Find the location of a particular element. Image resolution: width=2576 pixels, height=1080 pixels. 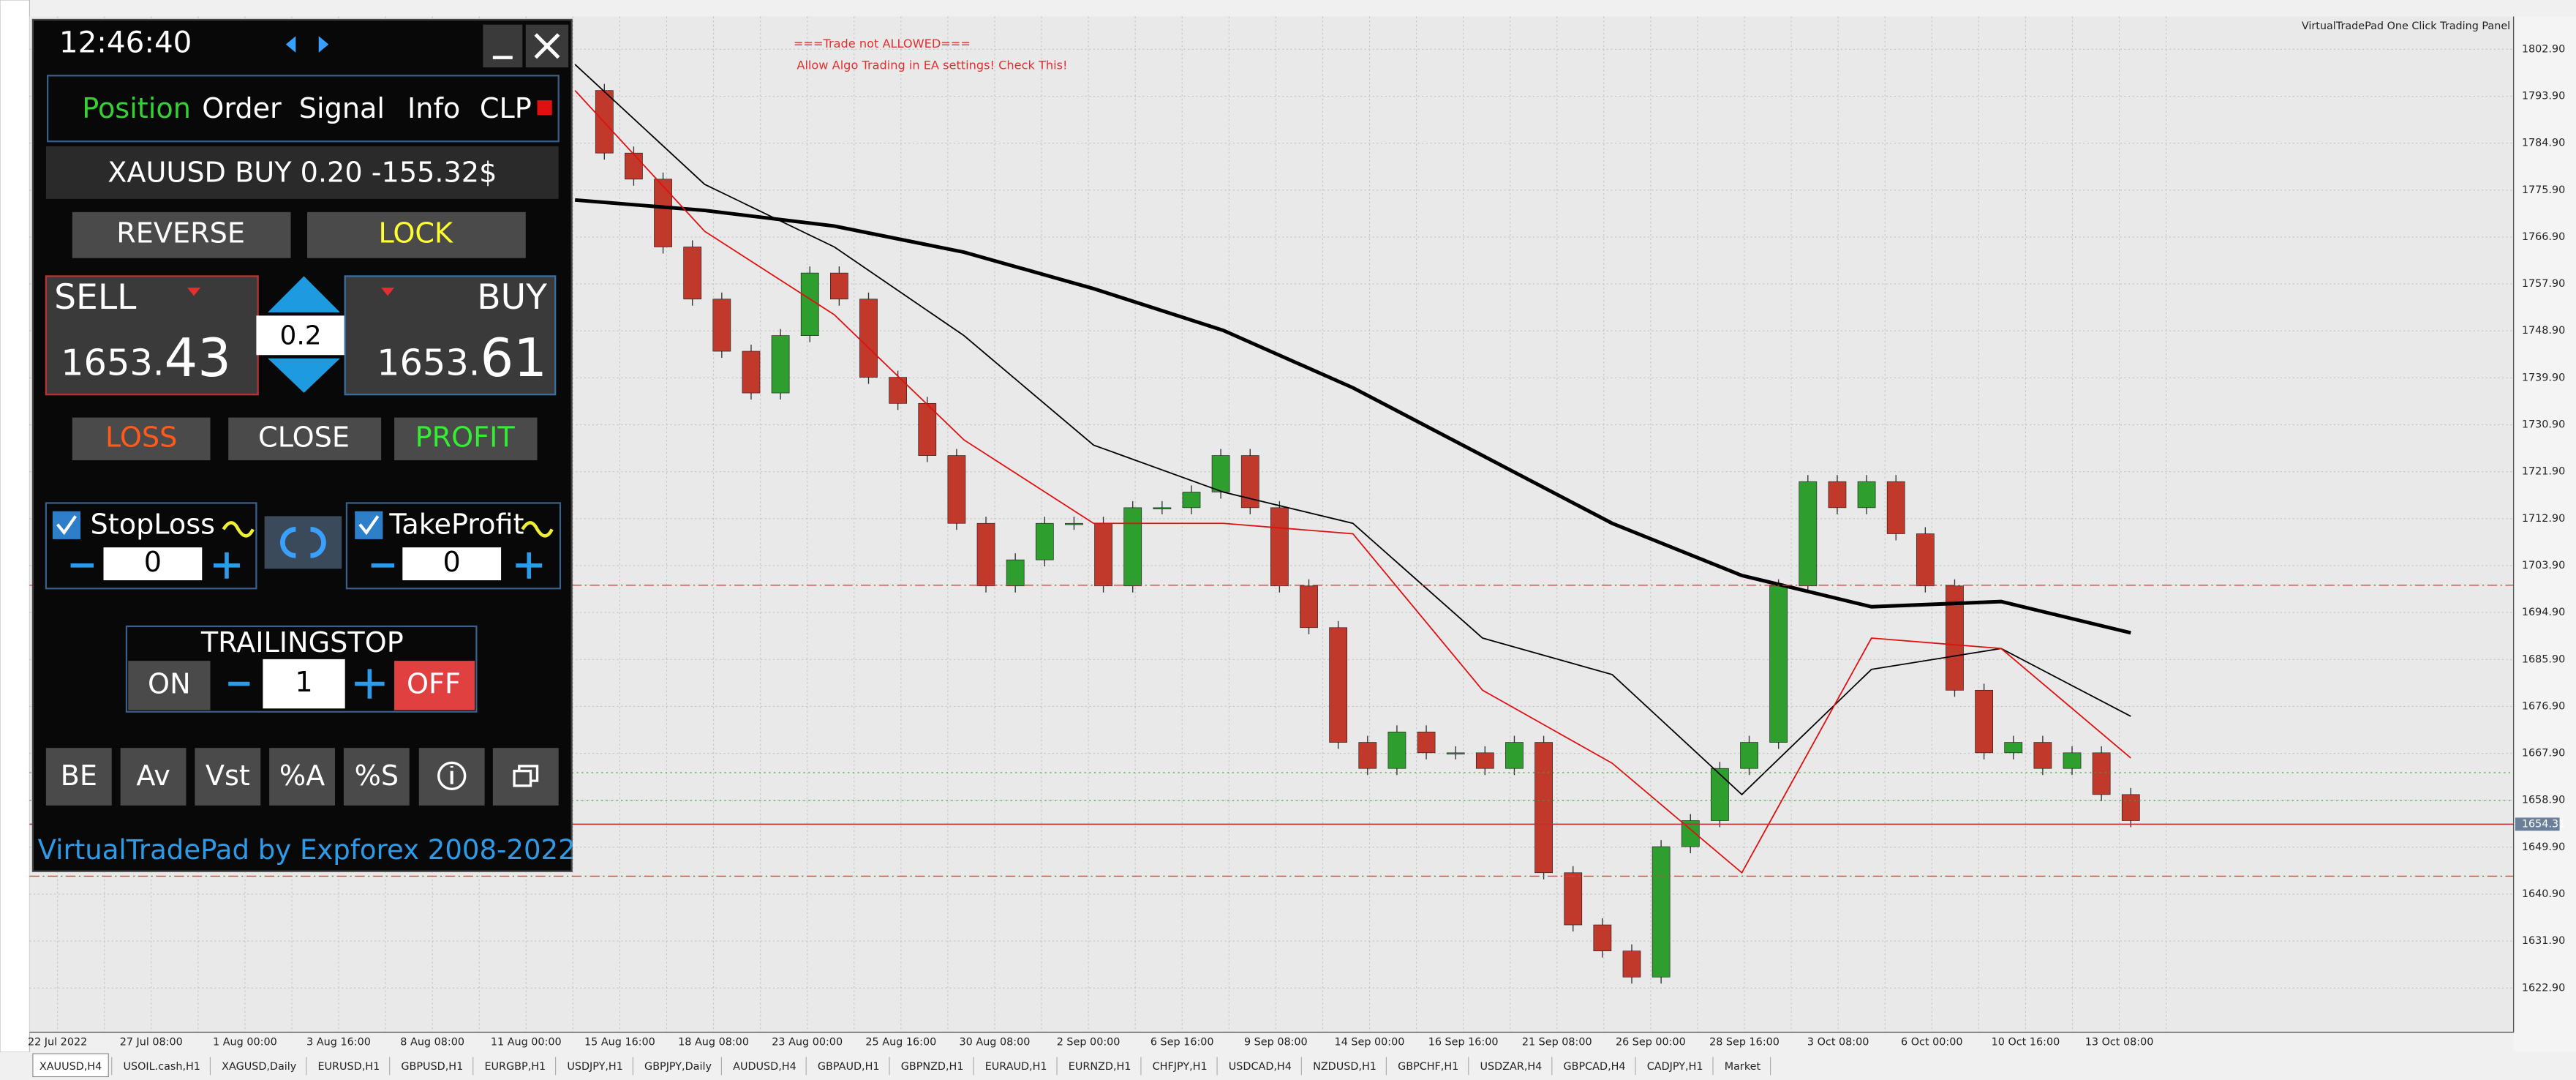

trailing-input is located at coordinates (304, 684).